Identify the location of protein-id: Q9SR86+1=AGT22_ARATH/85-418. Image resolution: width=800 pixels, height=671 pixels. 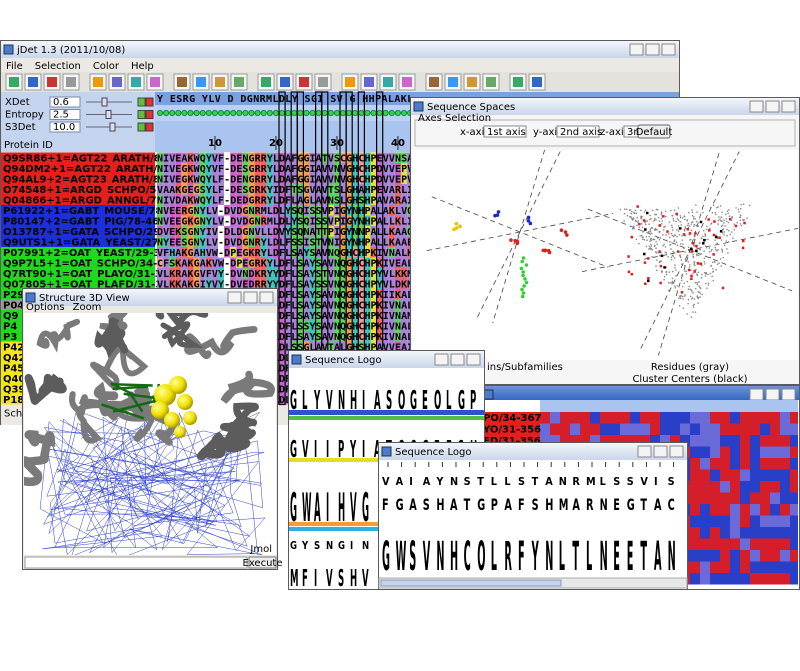
(98, 158).